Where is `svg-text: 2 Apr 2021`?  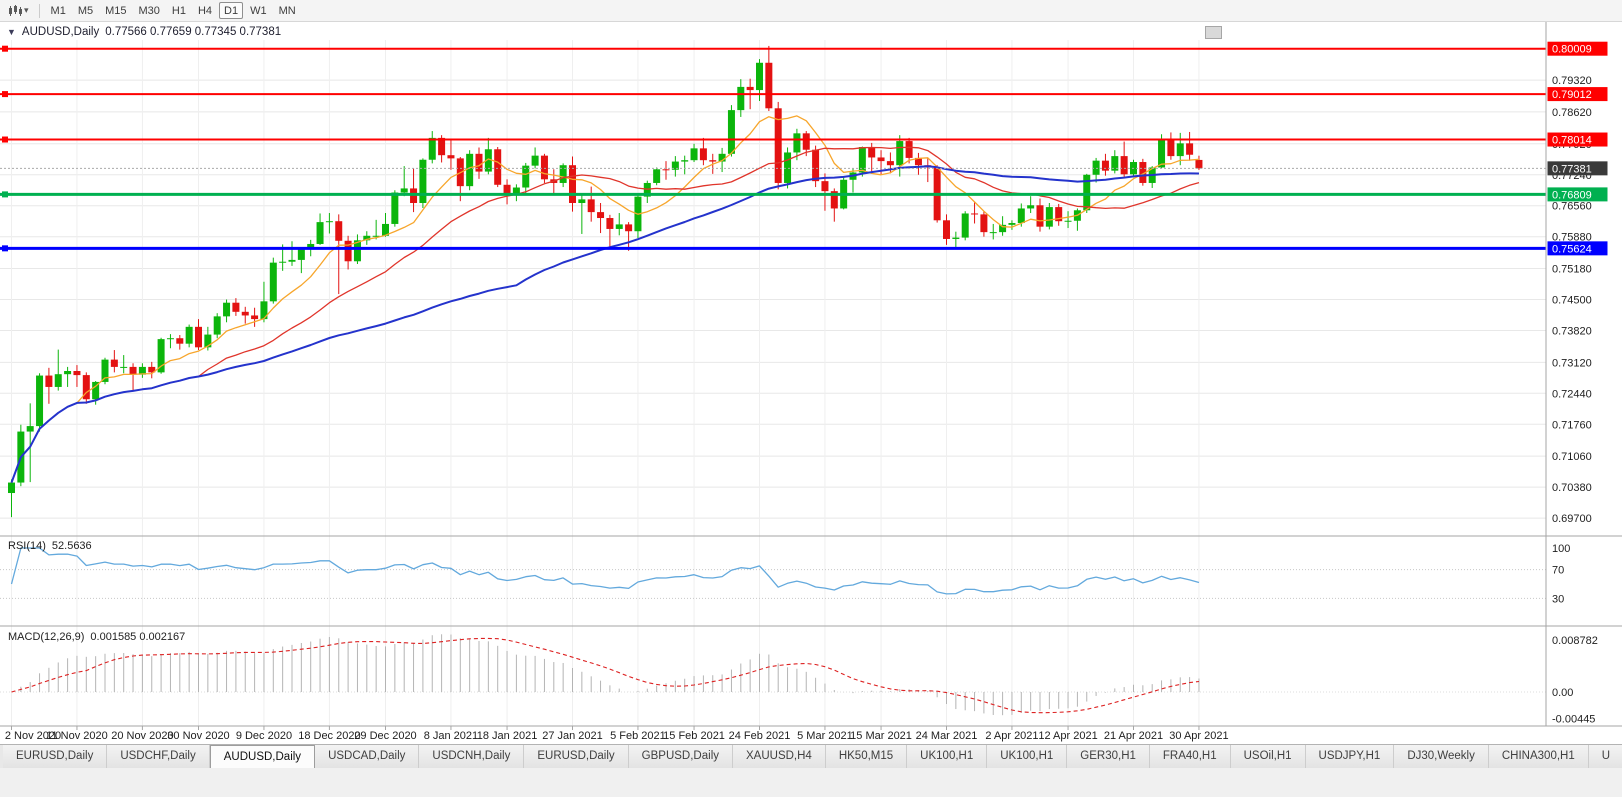 svg-text: 2 Apr 2021 is located at coordinates (1011, 736).